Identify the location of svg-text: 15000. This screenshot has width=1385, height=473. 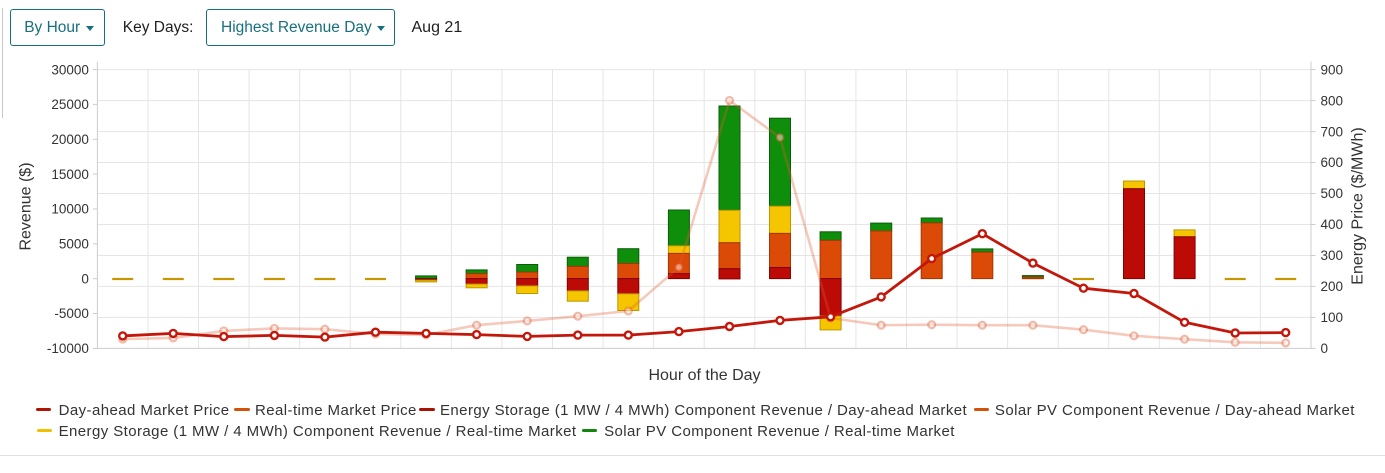
(70, 174).